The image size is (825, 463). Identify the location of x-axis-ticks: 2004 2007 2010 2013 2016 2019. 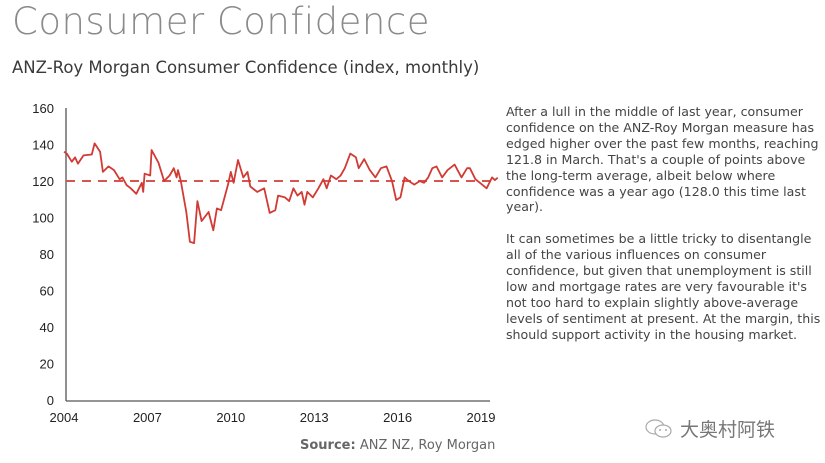
(273, 417).